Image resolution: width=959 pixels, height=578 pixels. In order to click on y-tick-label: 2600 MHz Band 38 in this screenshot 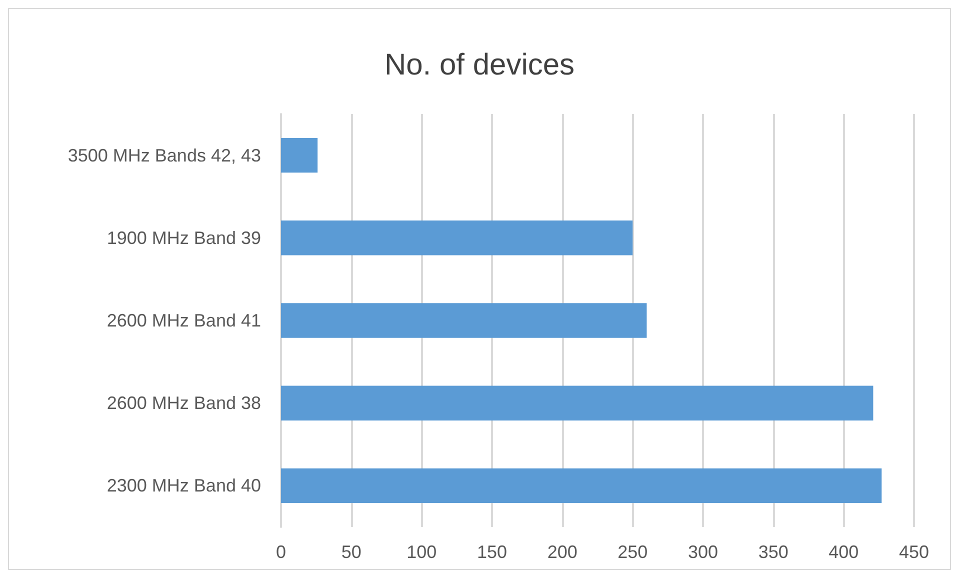, I will do `click(183, 403)`.